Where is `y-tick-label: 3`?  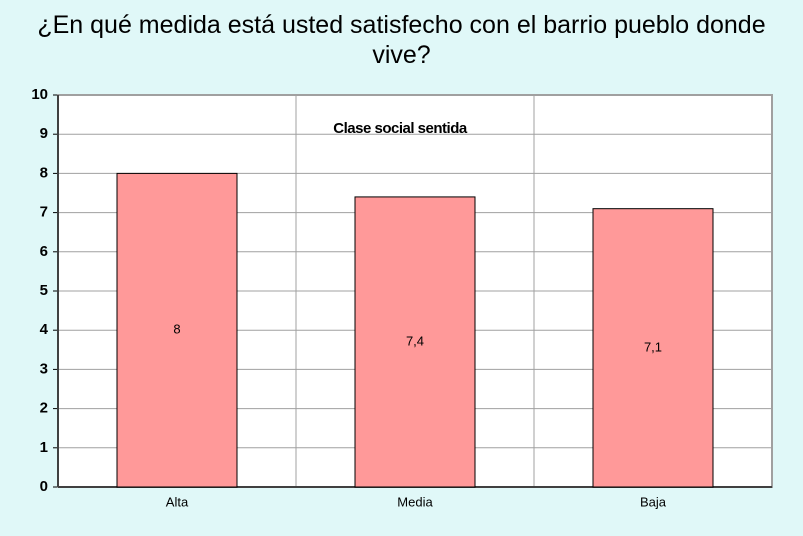
y-tick-label: 3 is located at coordinates (44, 368).